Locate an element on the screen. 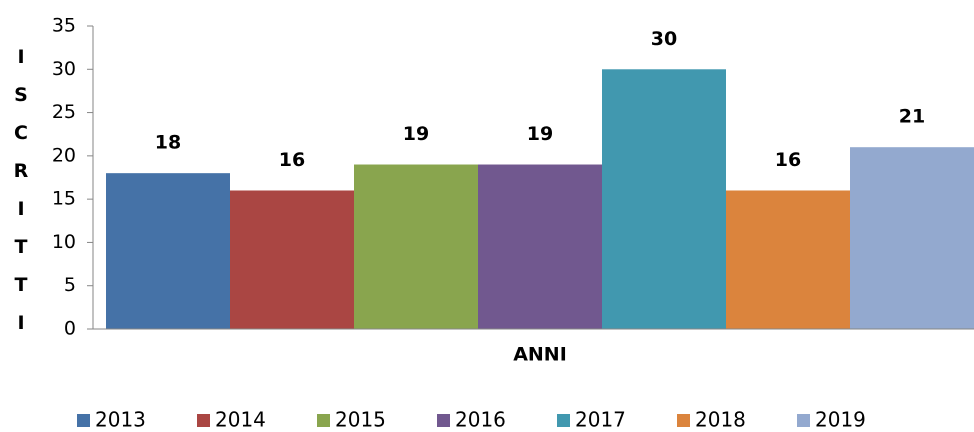 This screenshot has width=974, height=432. legend-label: 2016 is located at coordinates (480, 420).